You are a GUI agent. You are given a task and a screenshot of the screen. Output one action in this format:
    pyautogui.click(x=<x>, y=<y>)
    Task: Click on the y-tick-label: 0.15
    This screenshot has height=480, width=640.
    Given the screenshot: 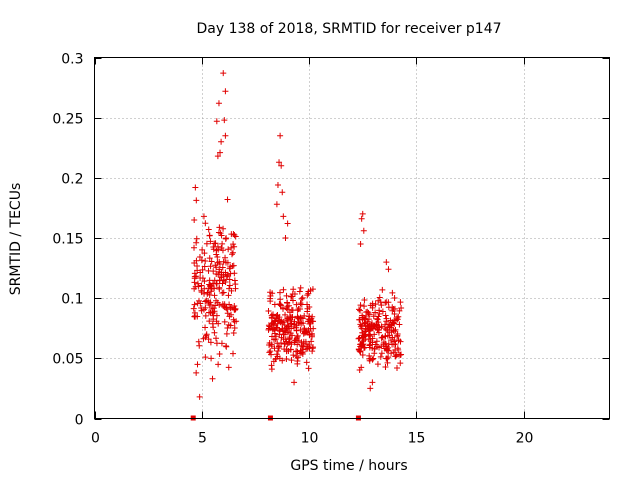 What is the action you would take?
    pyautogui.click(x=67, y=240)
    